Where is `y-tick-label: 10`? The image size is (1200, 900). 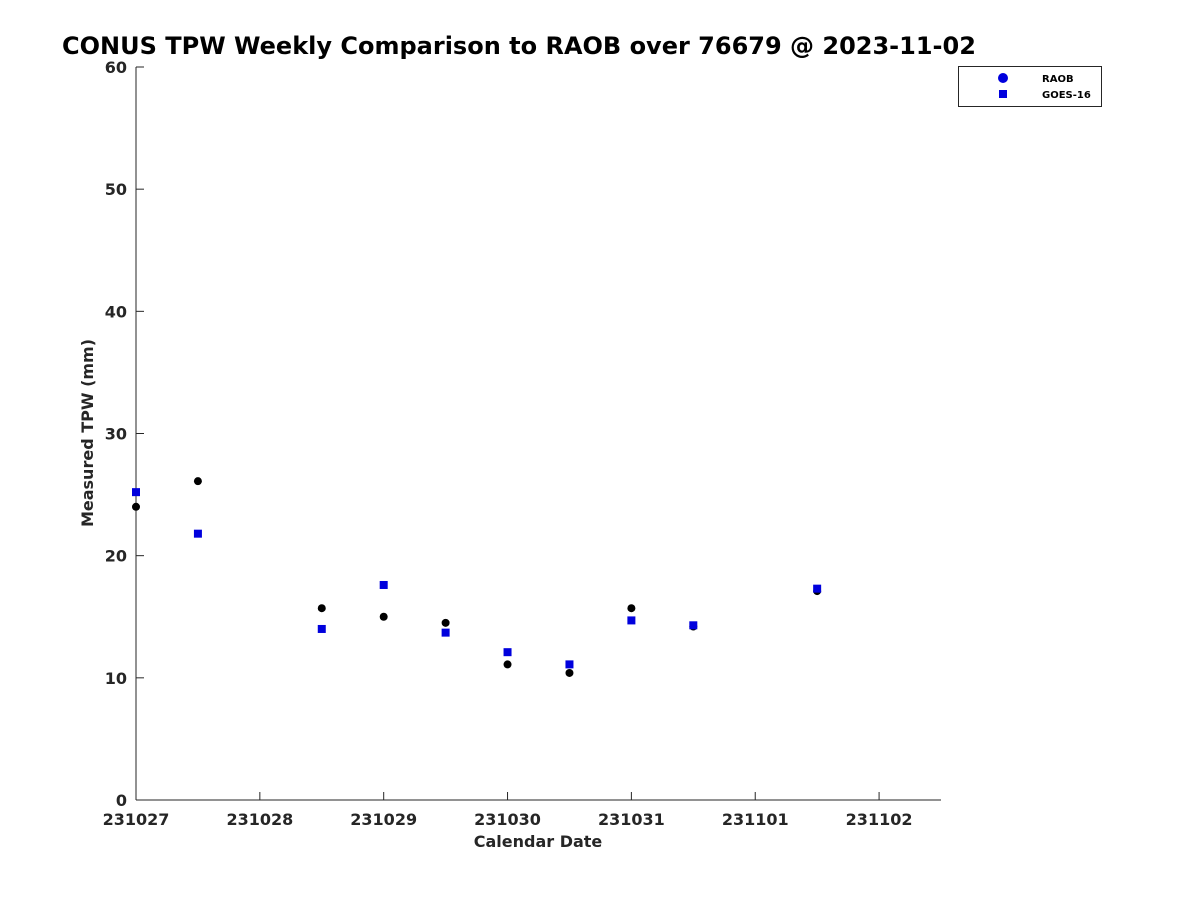
y-tick-label: 10 is located at coordinates (116, 678).